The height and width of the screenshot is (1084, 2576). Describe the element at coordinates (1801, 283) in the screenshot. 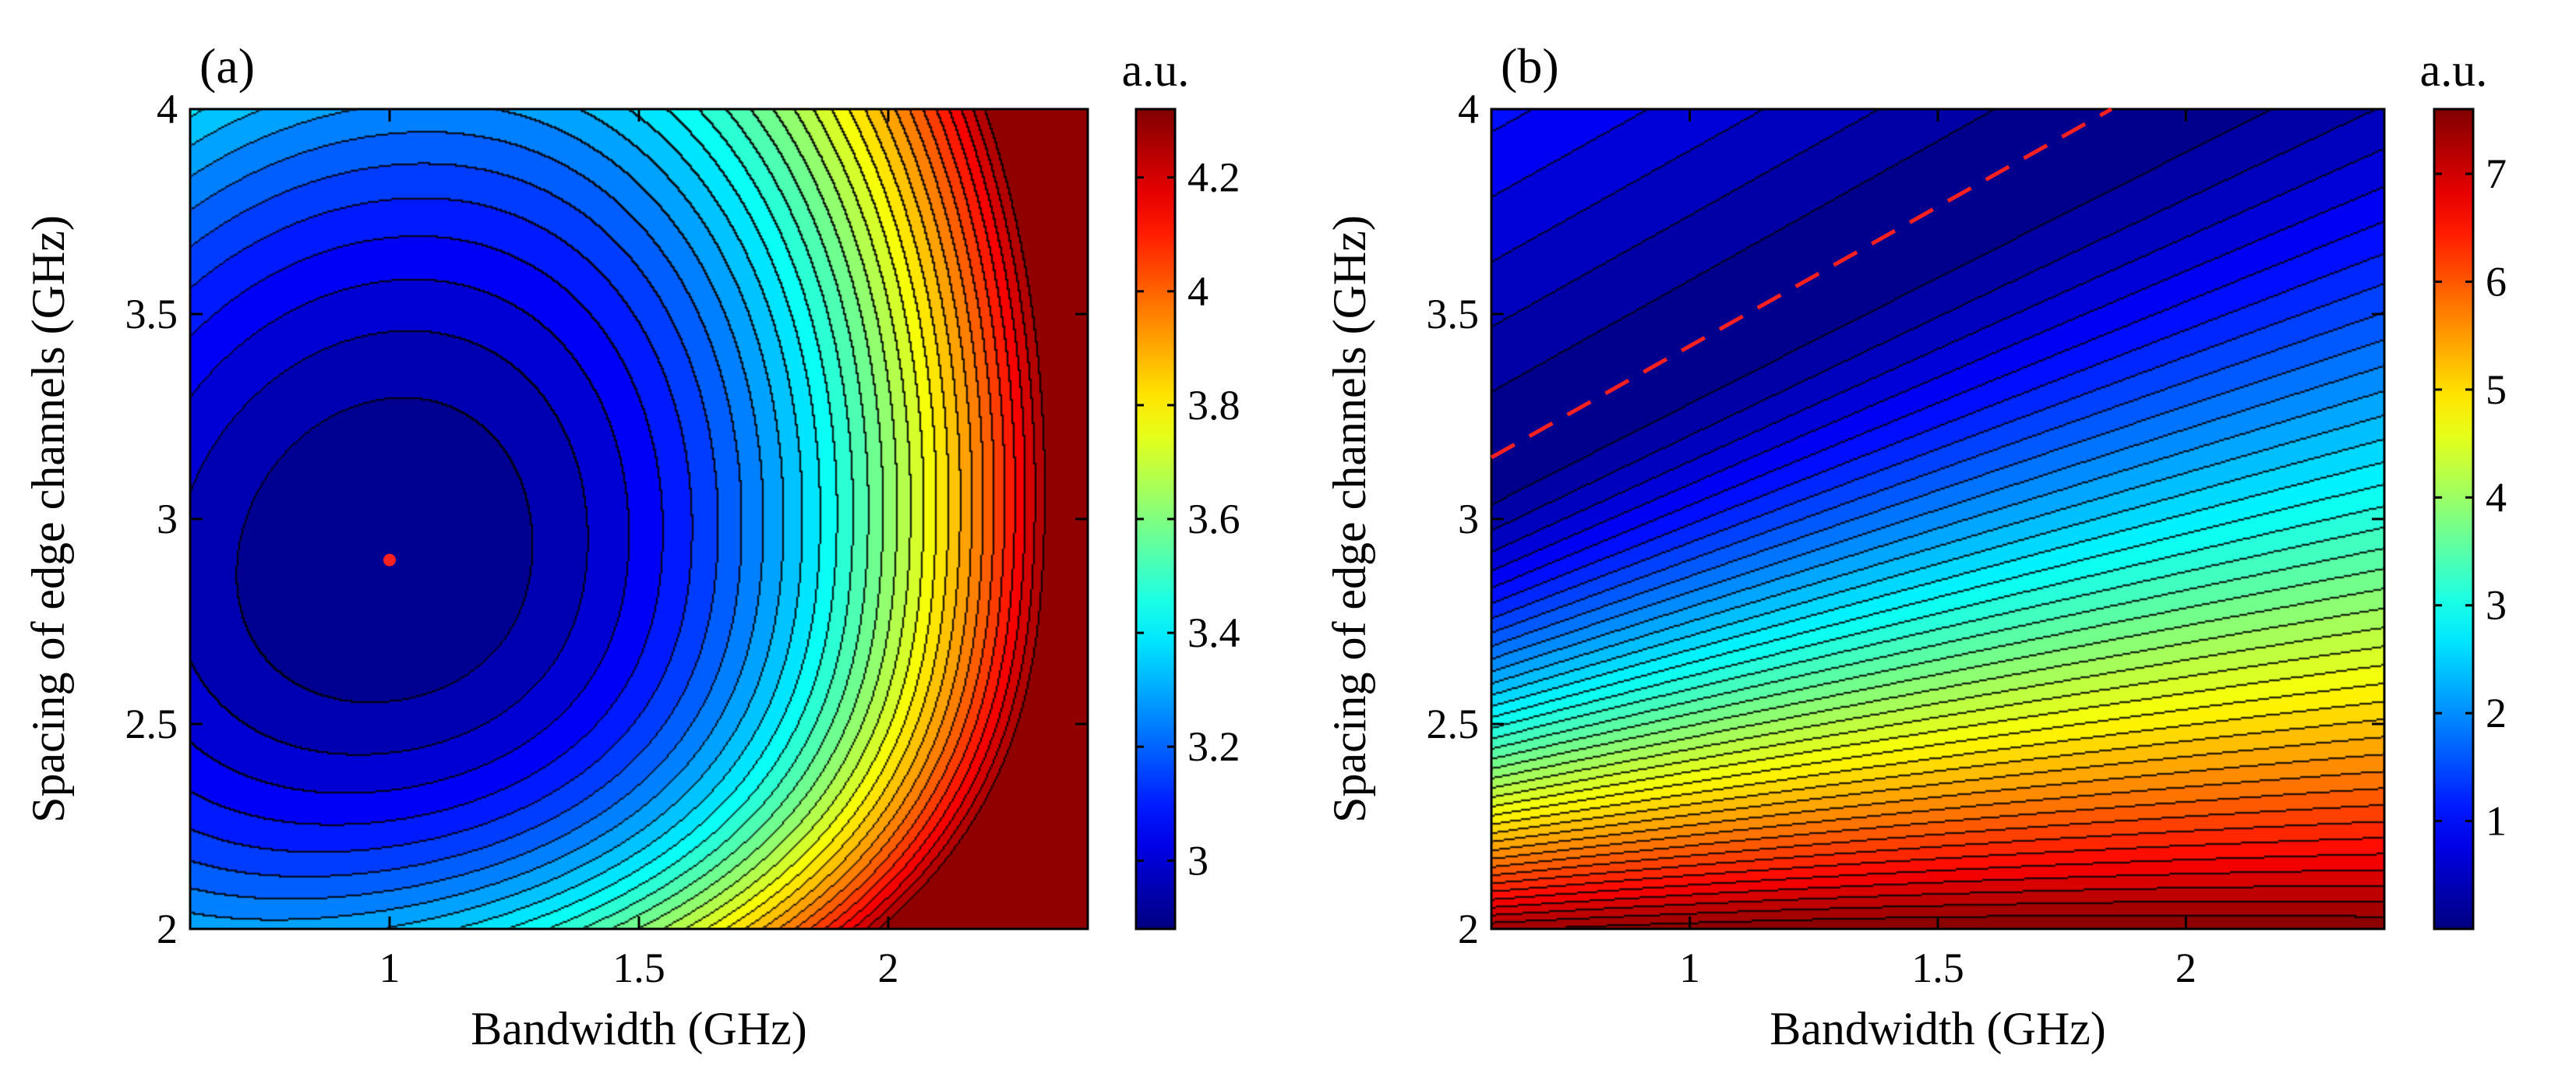

I see `optimum-dashed-line` at that location.